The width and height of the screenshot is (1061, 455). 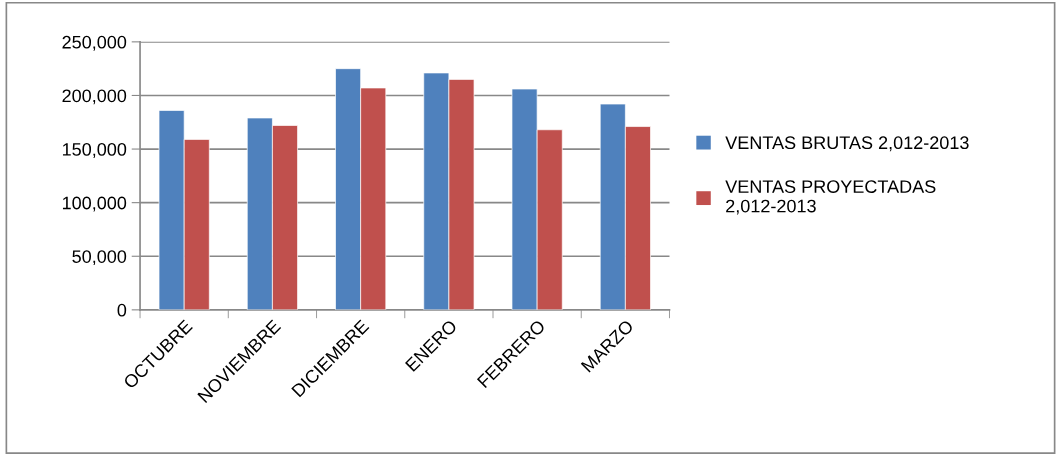 What do you see at coordinates (830, 197) in the screenshot?
I see `legend-label: VENTAS PROYECTADAS 2,012-2013` at bounding box center [830, 197].